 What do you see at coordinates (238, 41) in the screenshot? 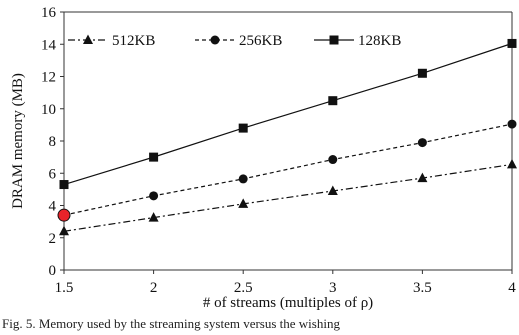
I see `legend-item: 256KB` at bounding box center [238, 41].